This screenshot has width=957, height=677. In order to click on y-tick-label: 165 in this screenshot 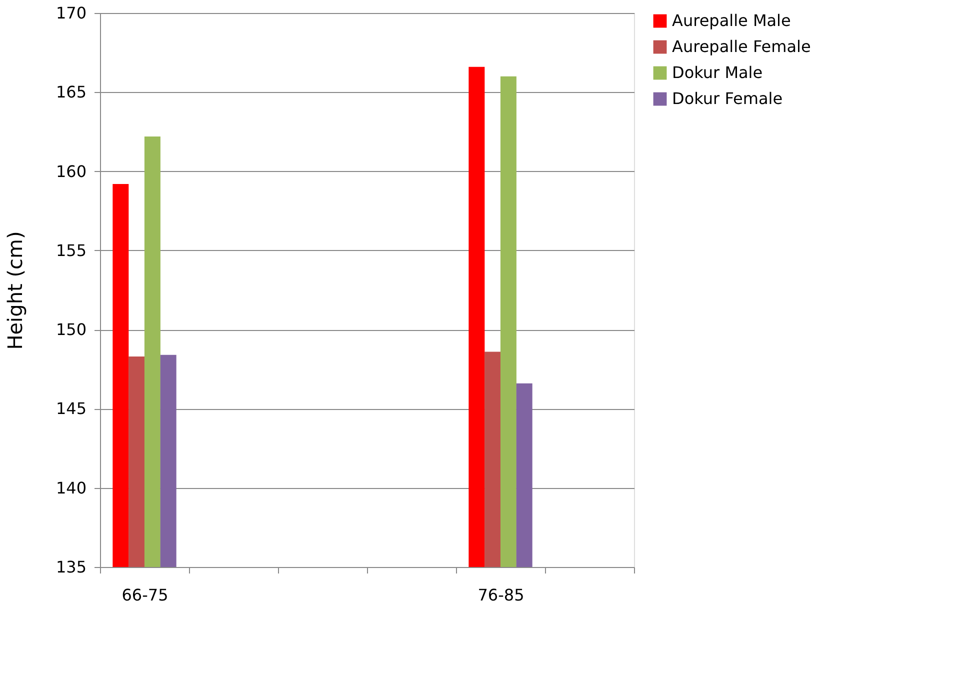, I will do `click(71, 92)`.